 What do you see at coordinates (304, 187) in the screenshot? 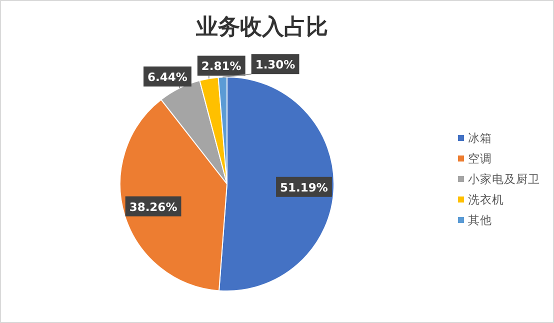
I see `data-label: 51.19%` at bounding box center [304, 187].